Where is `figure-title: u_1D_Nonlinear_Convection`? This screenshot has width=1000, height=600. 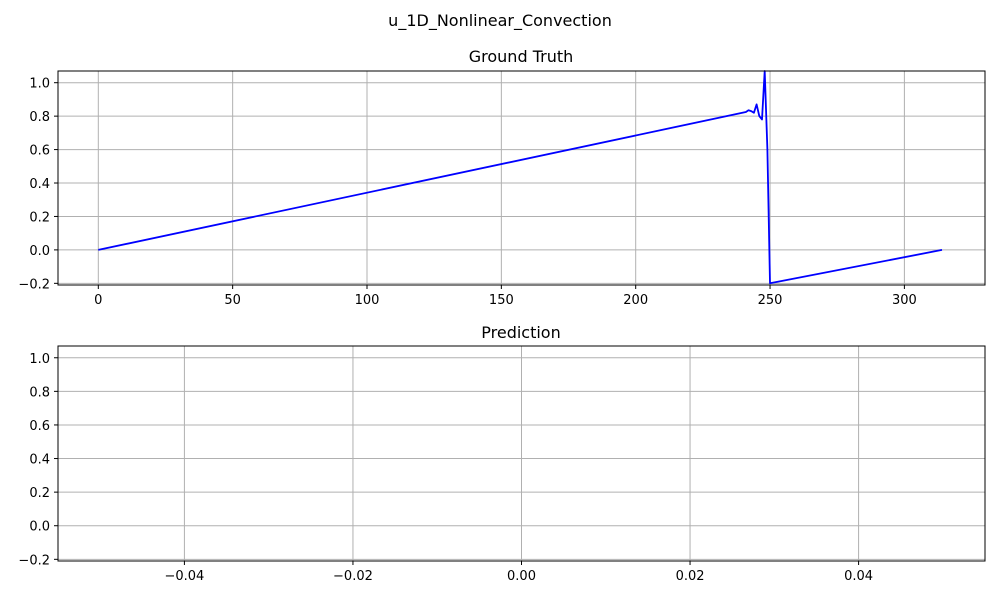 figure-title: u_1D_Nonlinear_Convection is located at coordinates (500, 21).